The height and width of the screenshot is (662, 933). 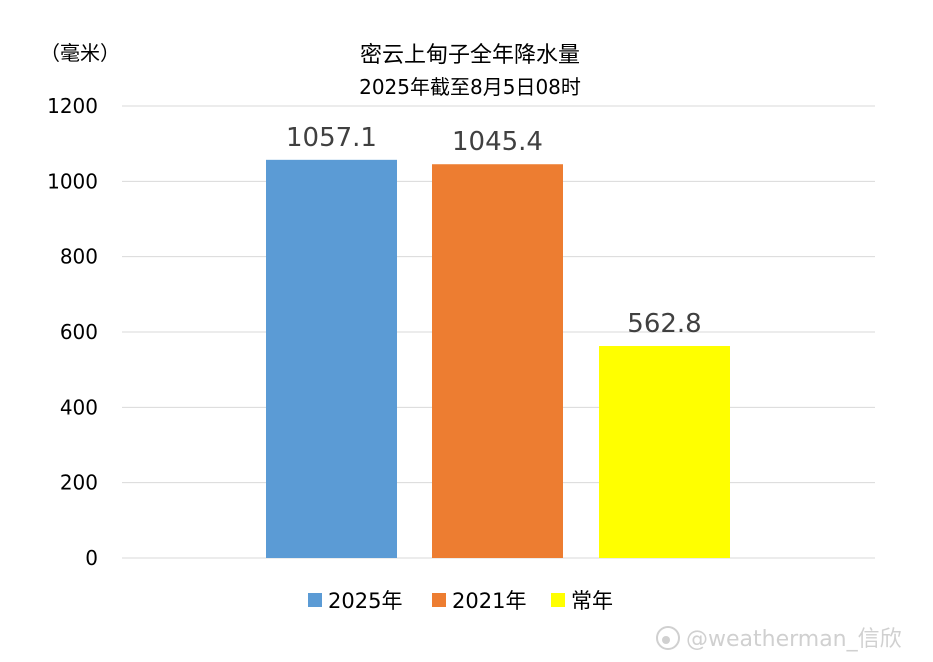 I want to click on data-label: 562.8, so click(x=664, y=324).